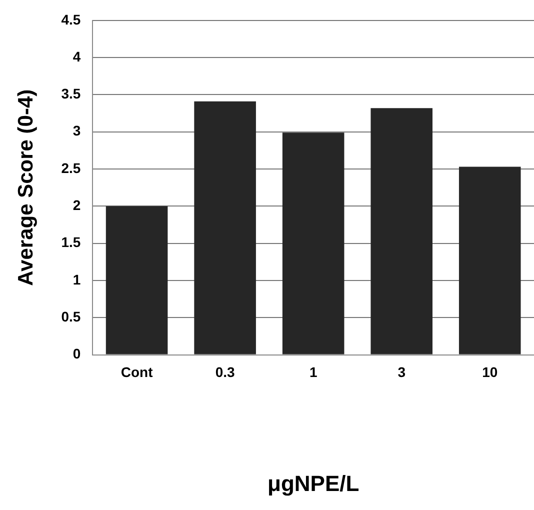  Describe the element at coordinates (225, 372) in the screenshot. I see `x-tick-label: 0.3` at that location.